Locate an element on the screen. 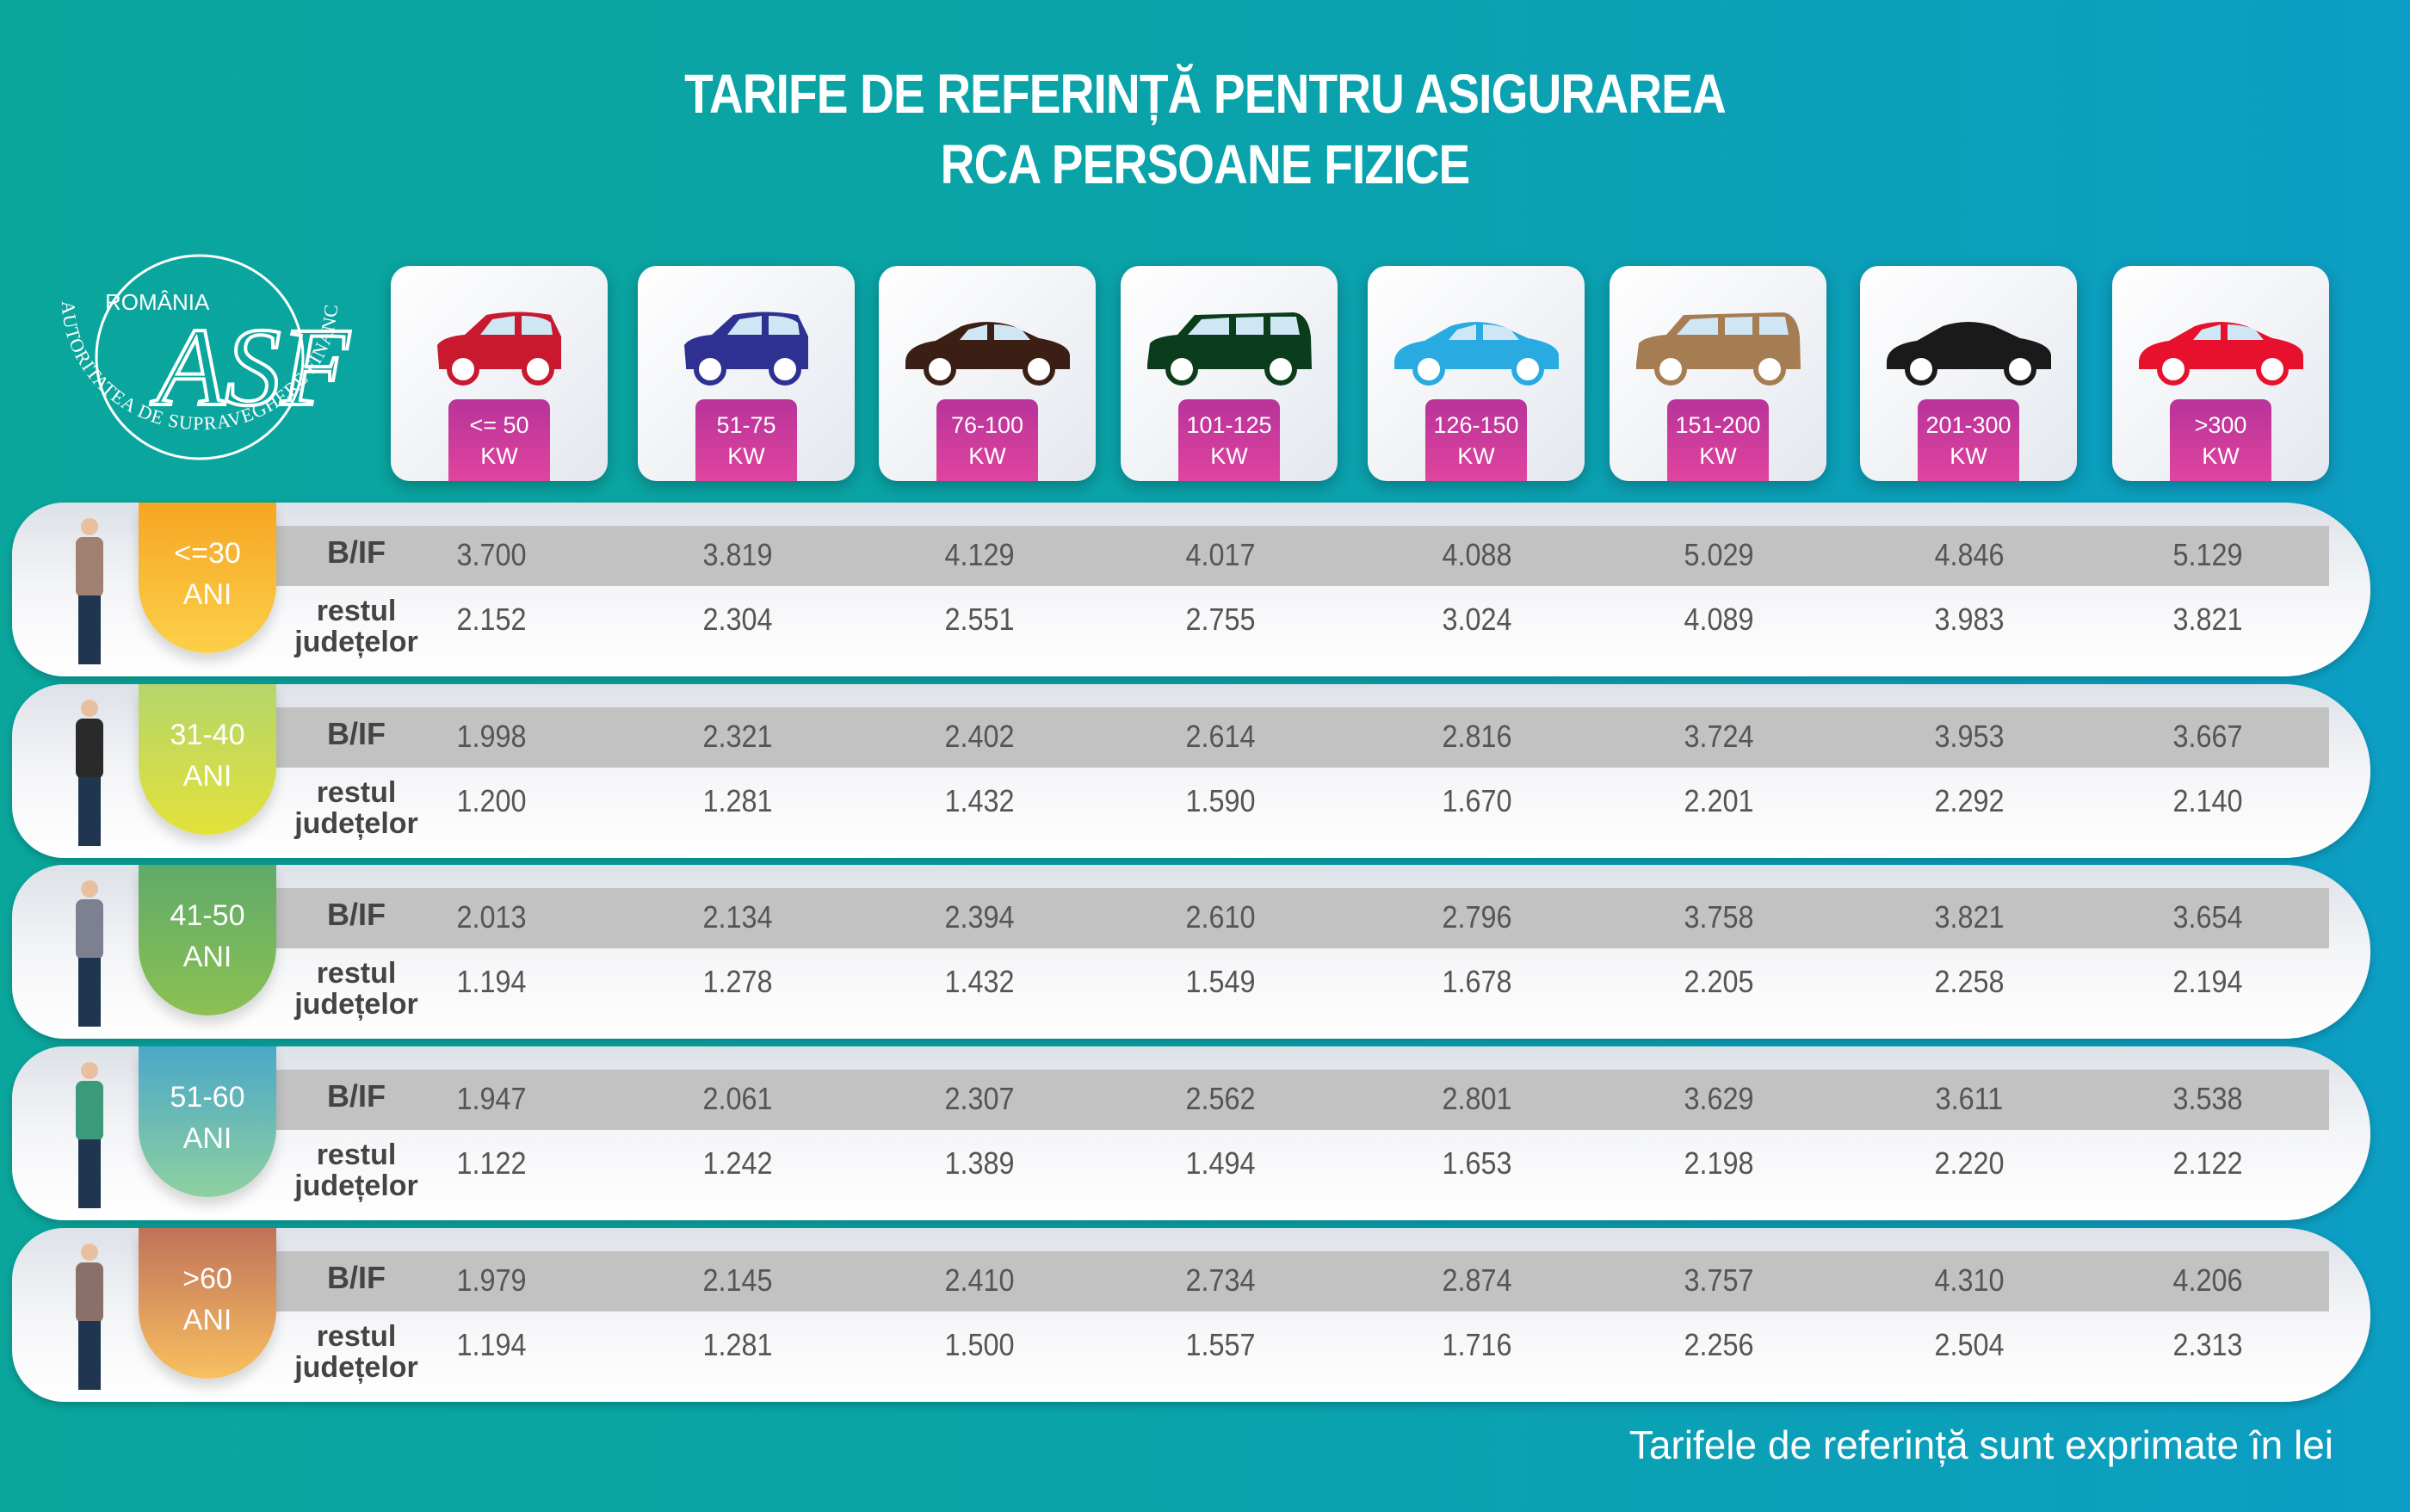 The width and height of the screenshot is (2410, 1512). bif-tariff: 2.562 is located at coordinates (1221, 1098).